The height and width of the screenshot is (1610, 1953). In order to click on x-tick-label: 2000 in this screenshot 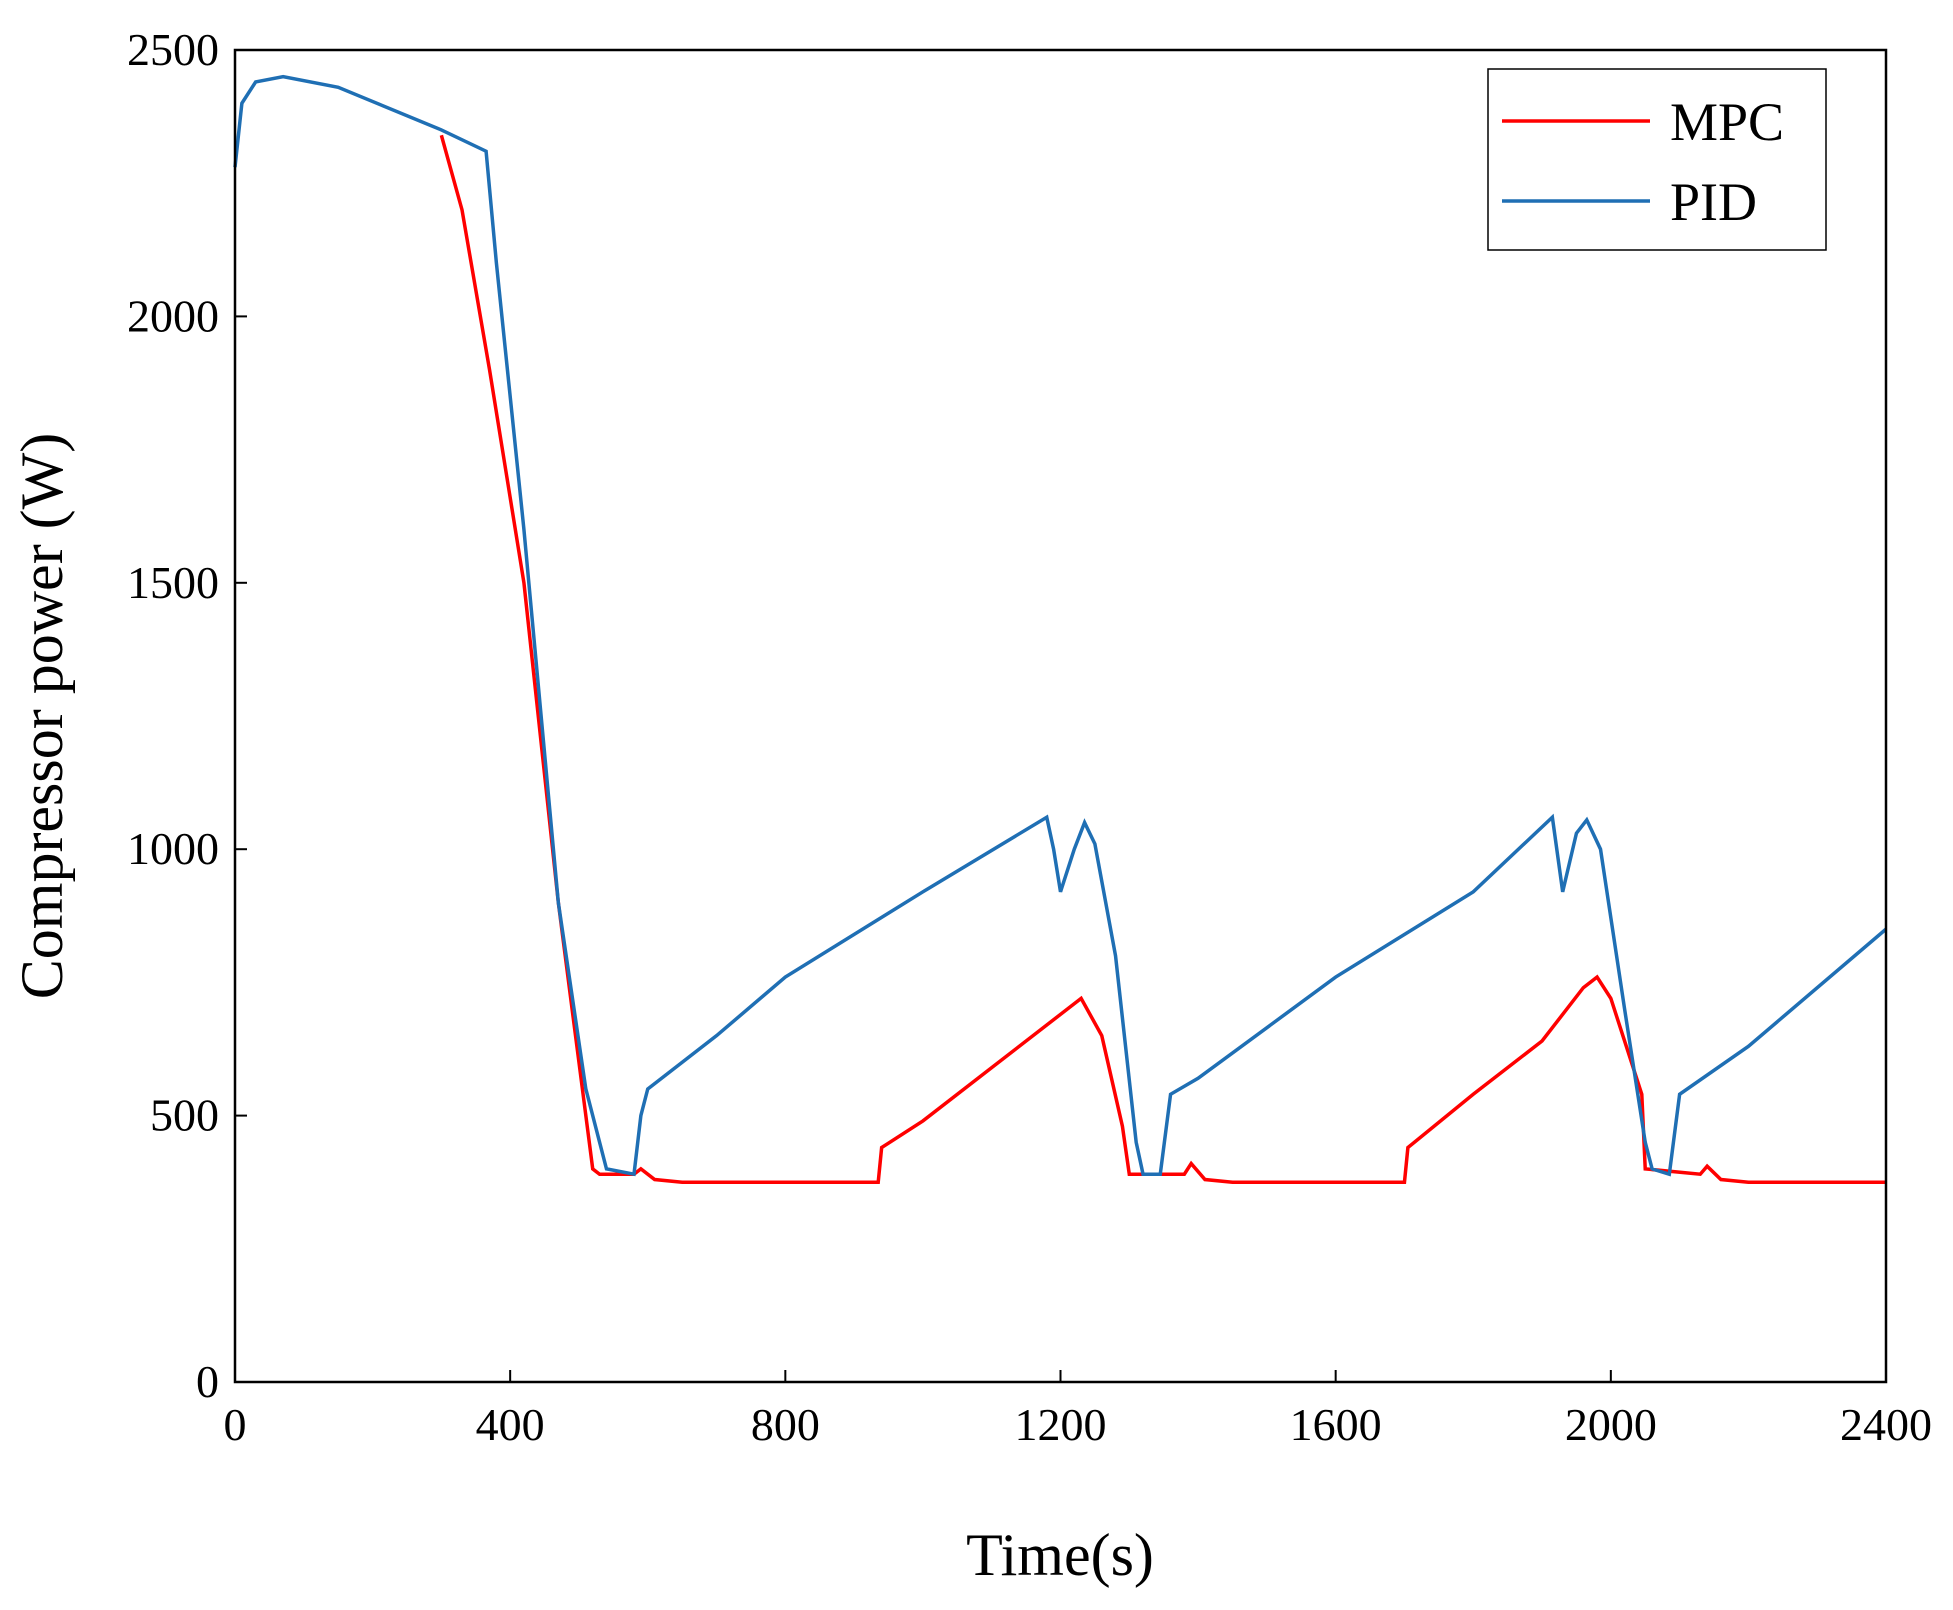, I will do `click(1611, 1424)`.